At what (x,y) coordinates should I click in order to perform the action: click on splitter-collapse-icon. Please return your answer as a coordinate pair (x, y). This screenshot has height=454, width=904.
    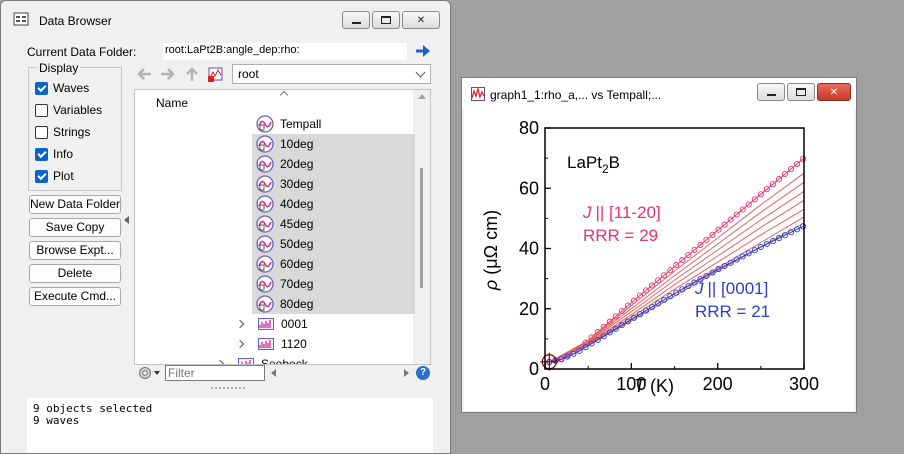
    Looking at the image, I should click on (126, 220).